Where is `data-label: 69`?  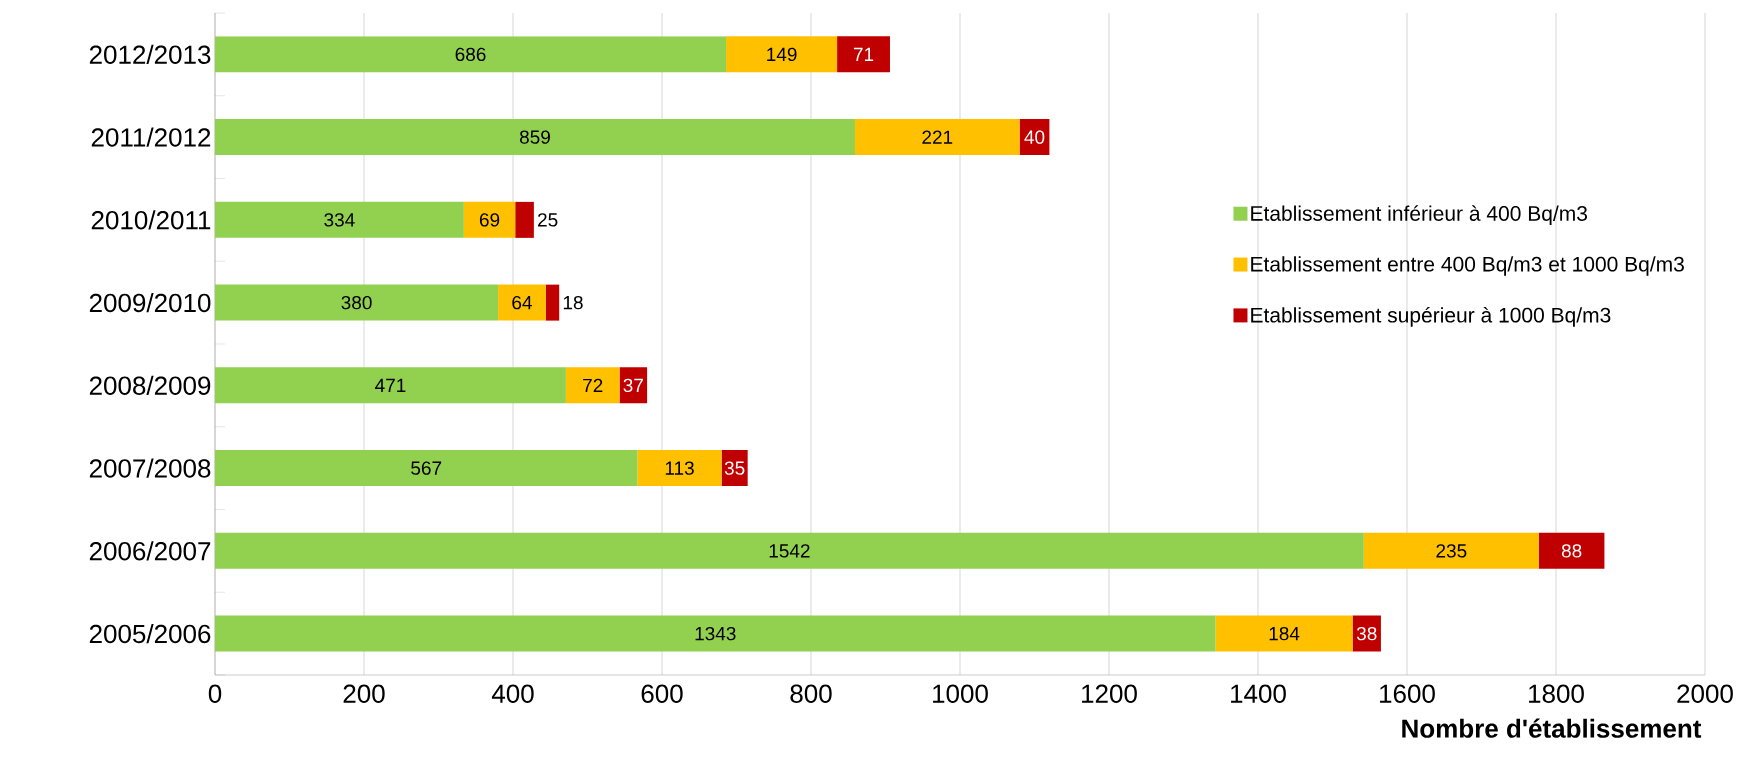 data-label: 69 is located at coordinates (489, 220).